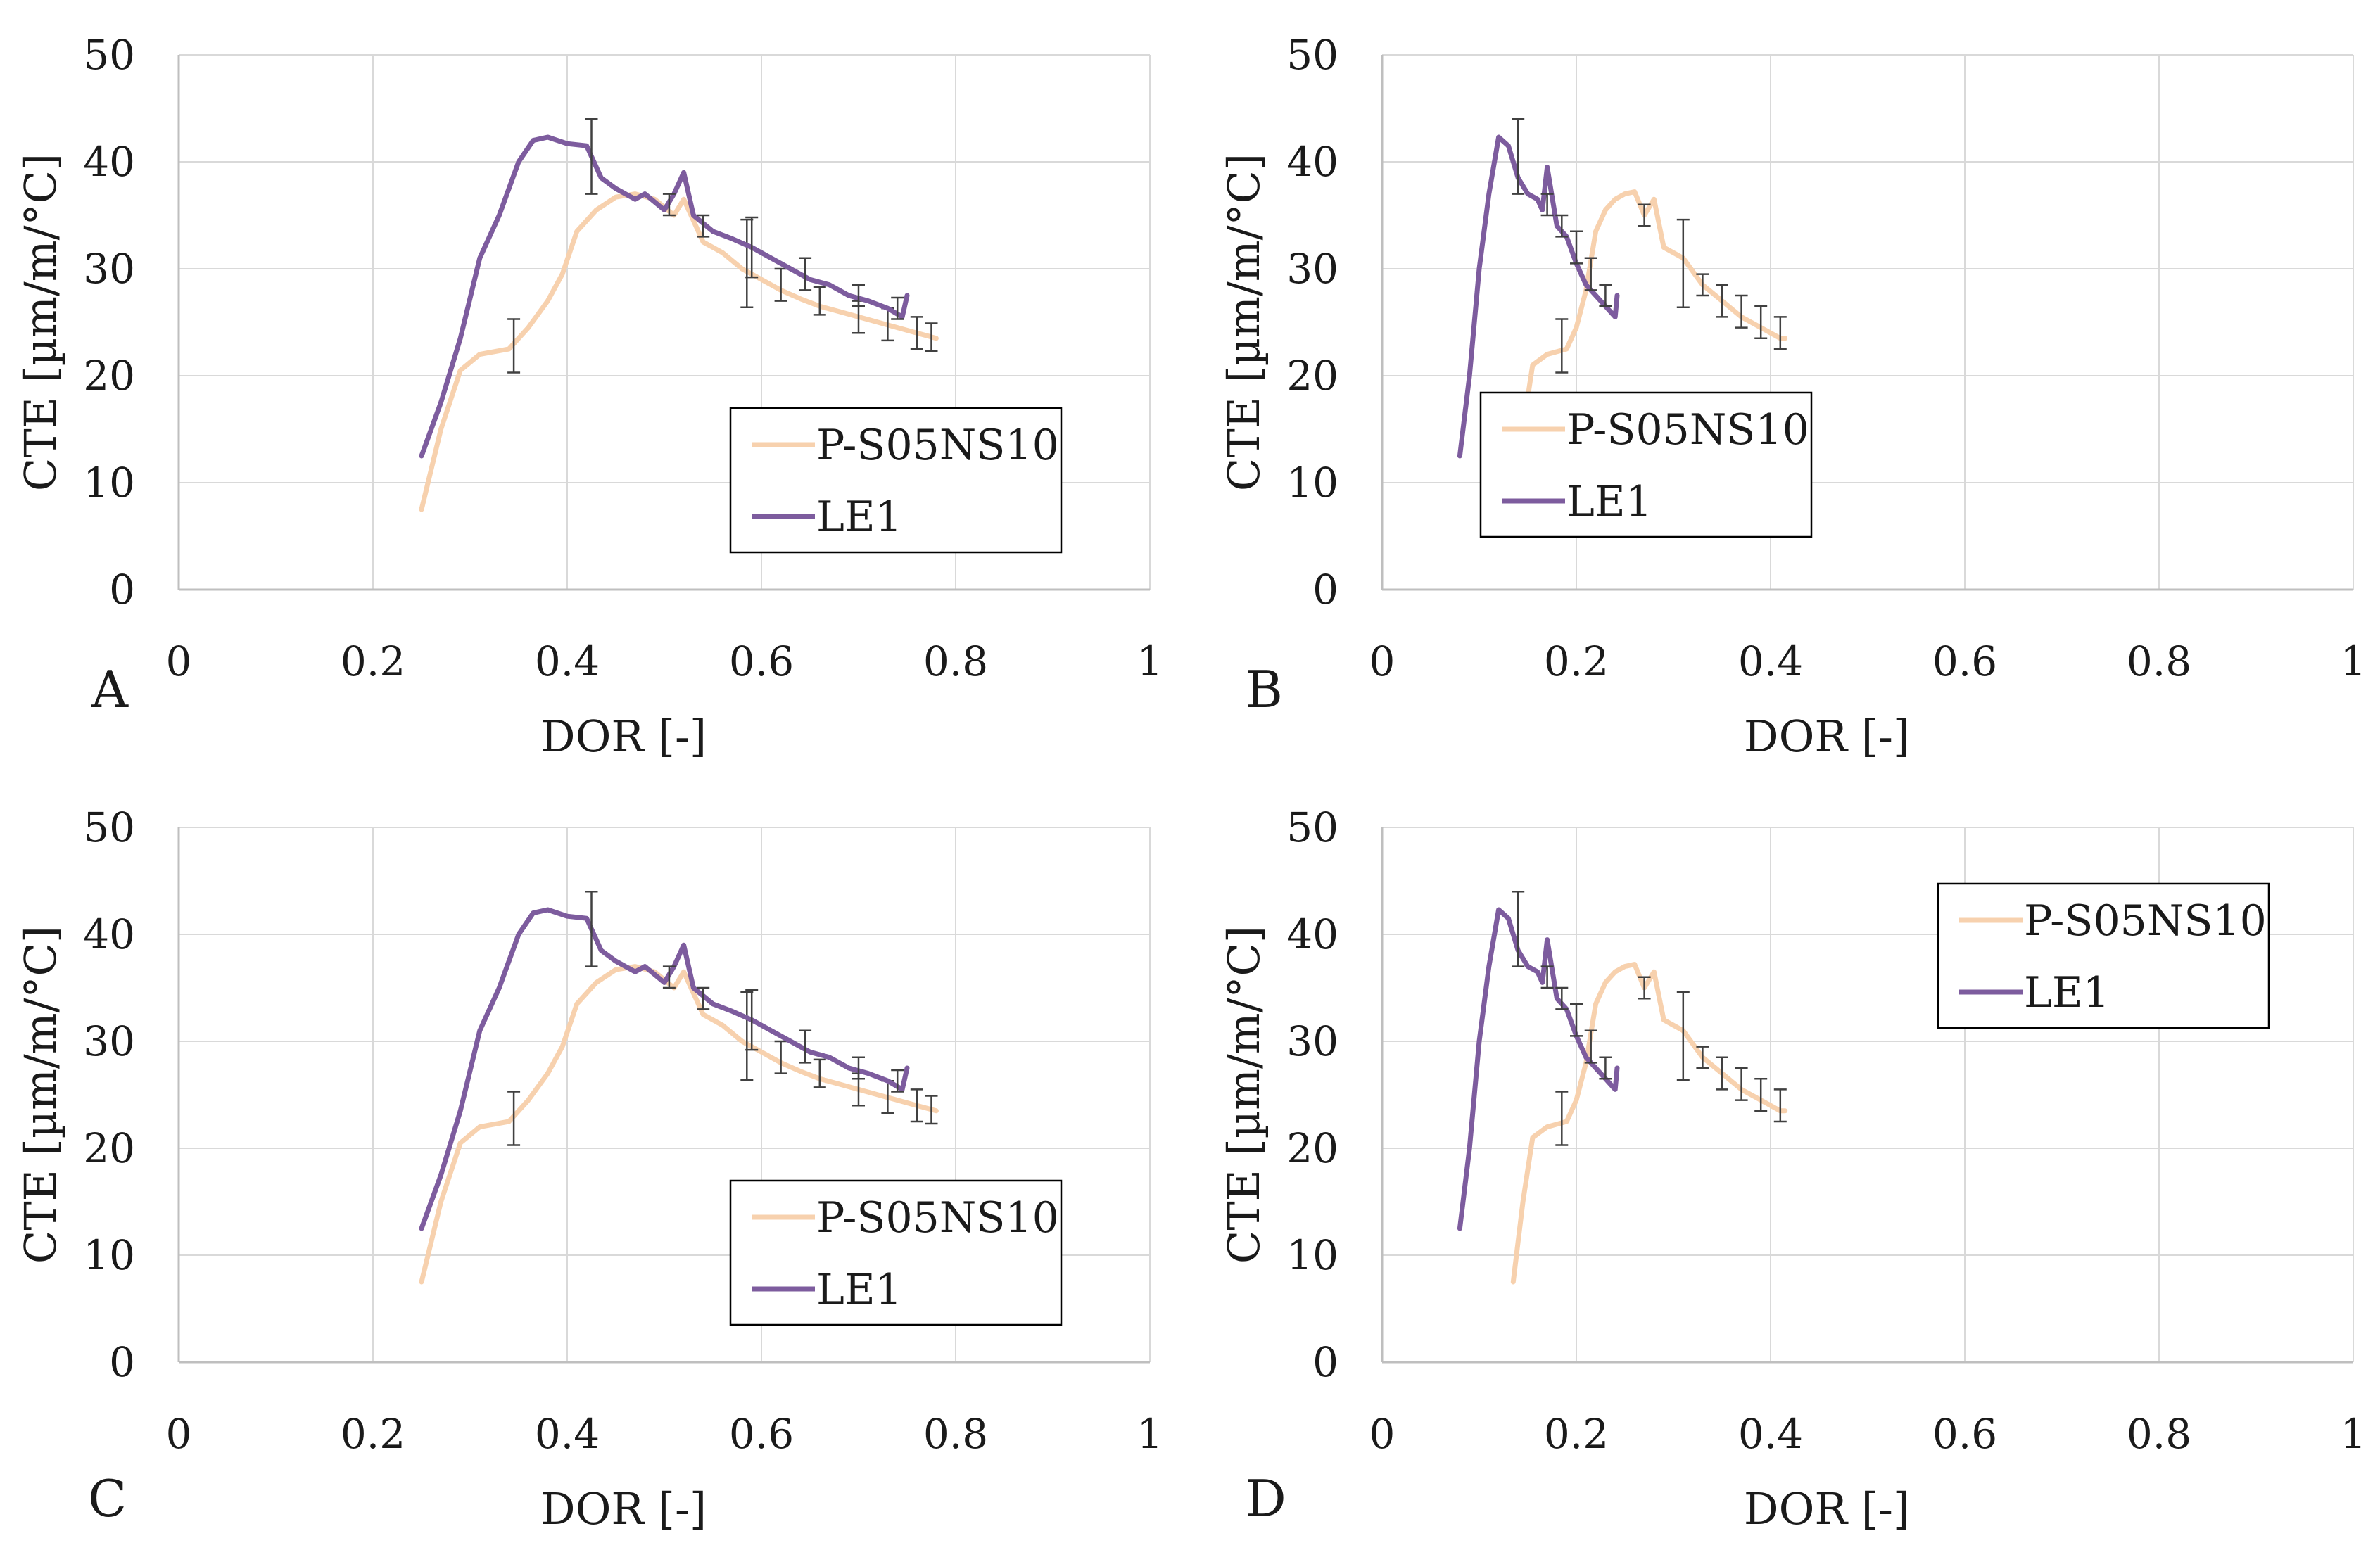  I want to click on y-axis-title: CTE [µm/m/°C], so click(1244, 322).